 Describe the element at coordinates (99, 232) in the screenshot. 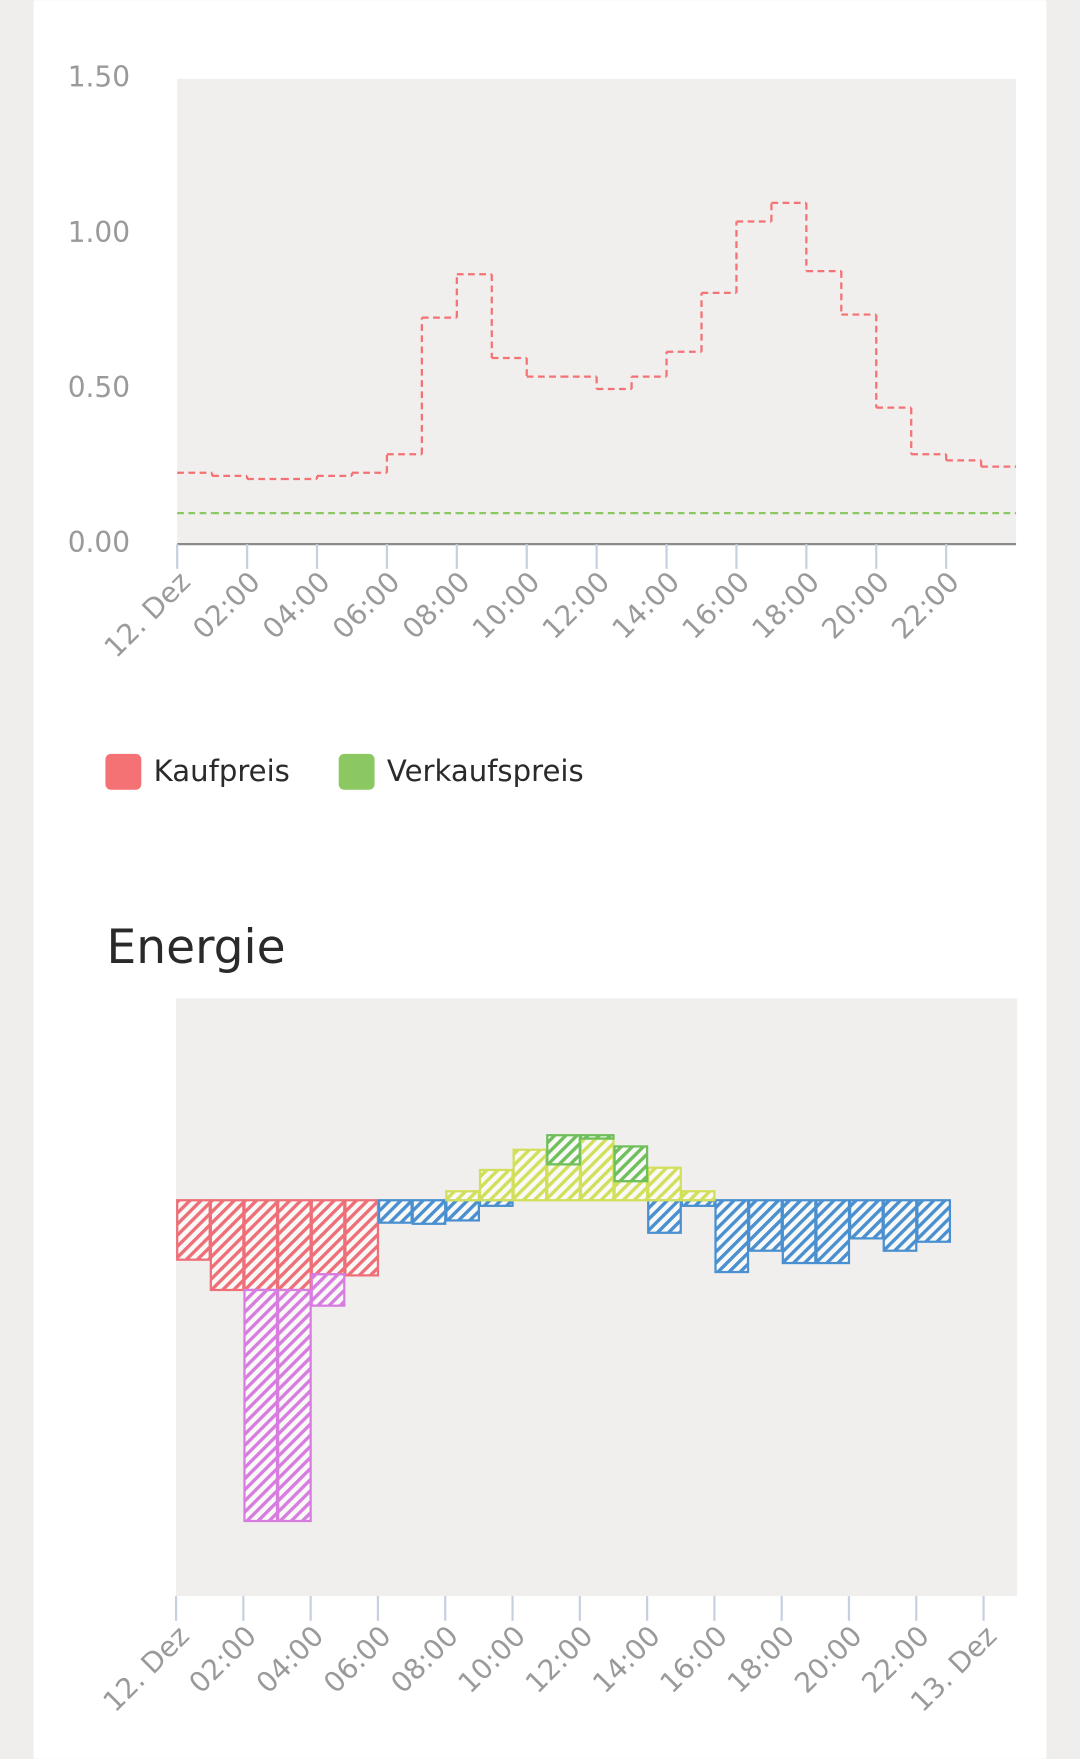

I see `y-tick-label: 1.00` at that location.